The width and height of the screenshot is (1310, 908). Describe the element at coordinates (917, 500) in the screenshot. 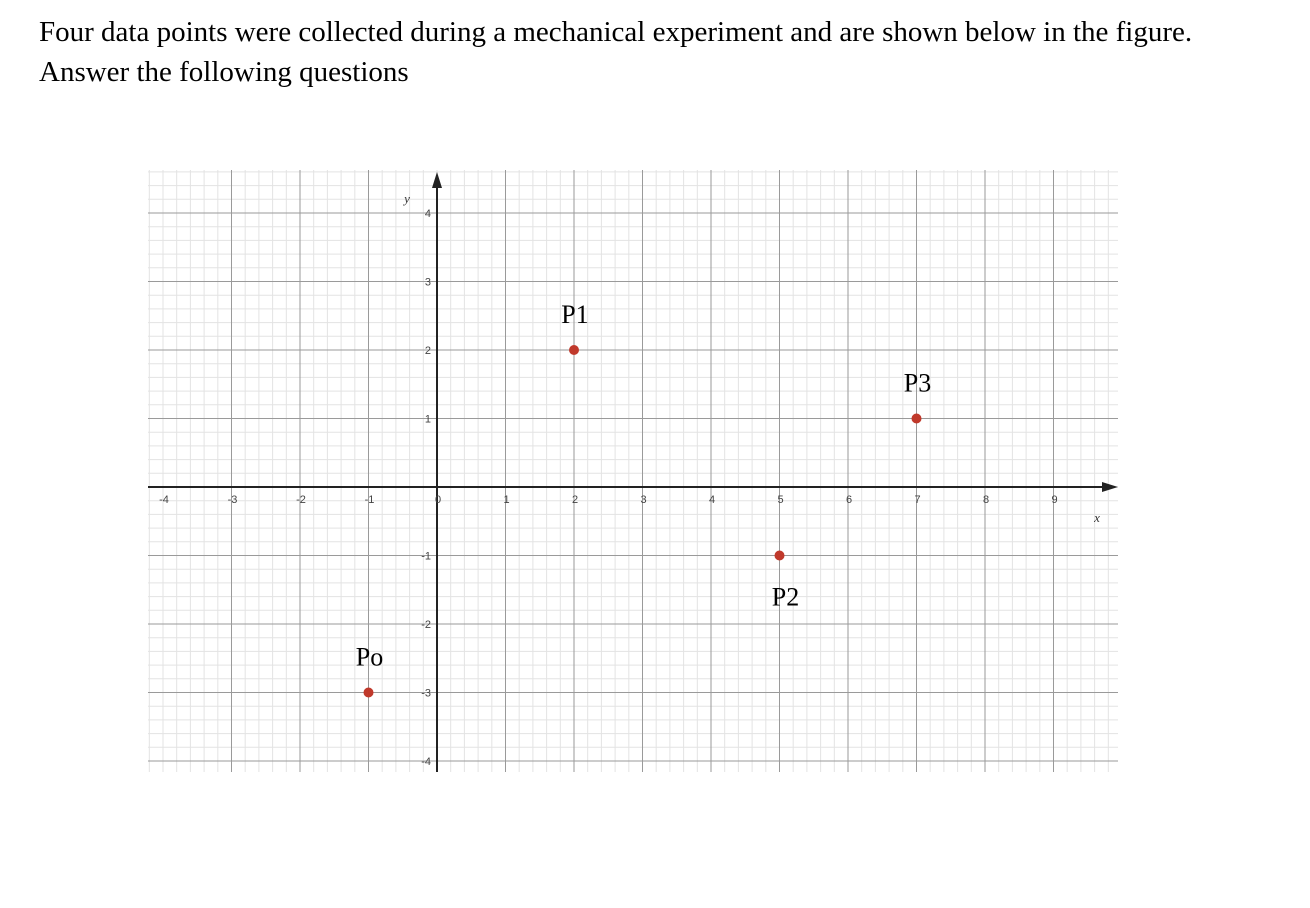

I see `x-tick-label: 7` at that location.